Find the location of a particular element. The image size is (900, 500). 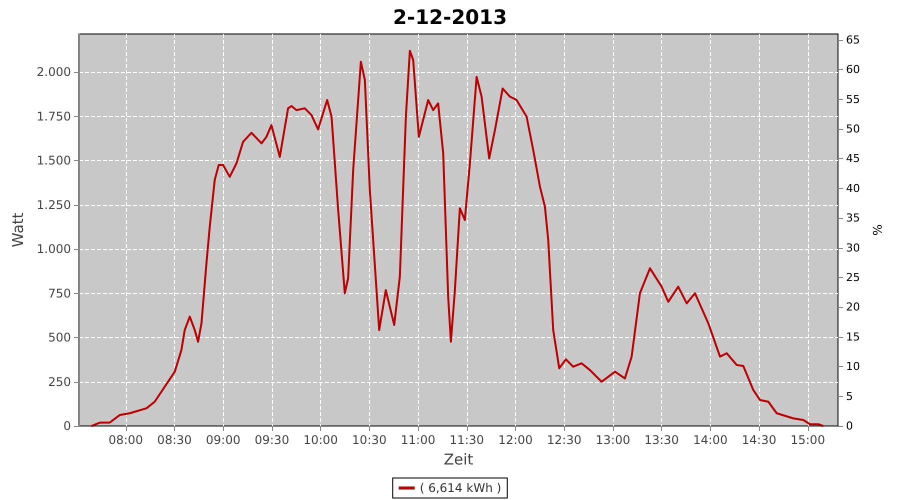

x-tick-label: 09:00 is located at coordinates (223, 440).